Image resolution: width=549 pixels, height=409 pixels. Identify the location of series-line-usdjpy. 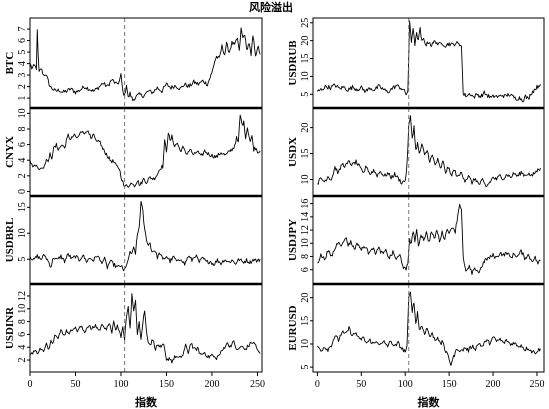
(429, 239).